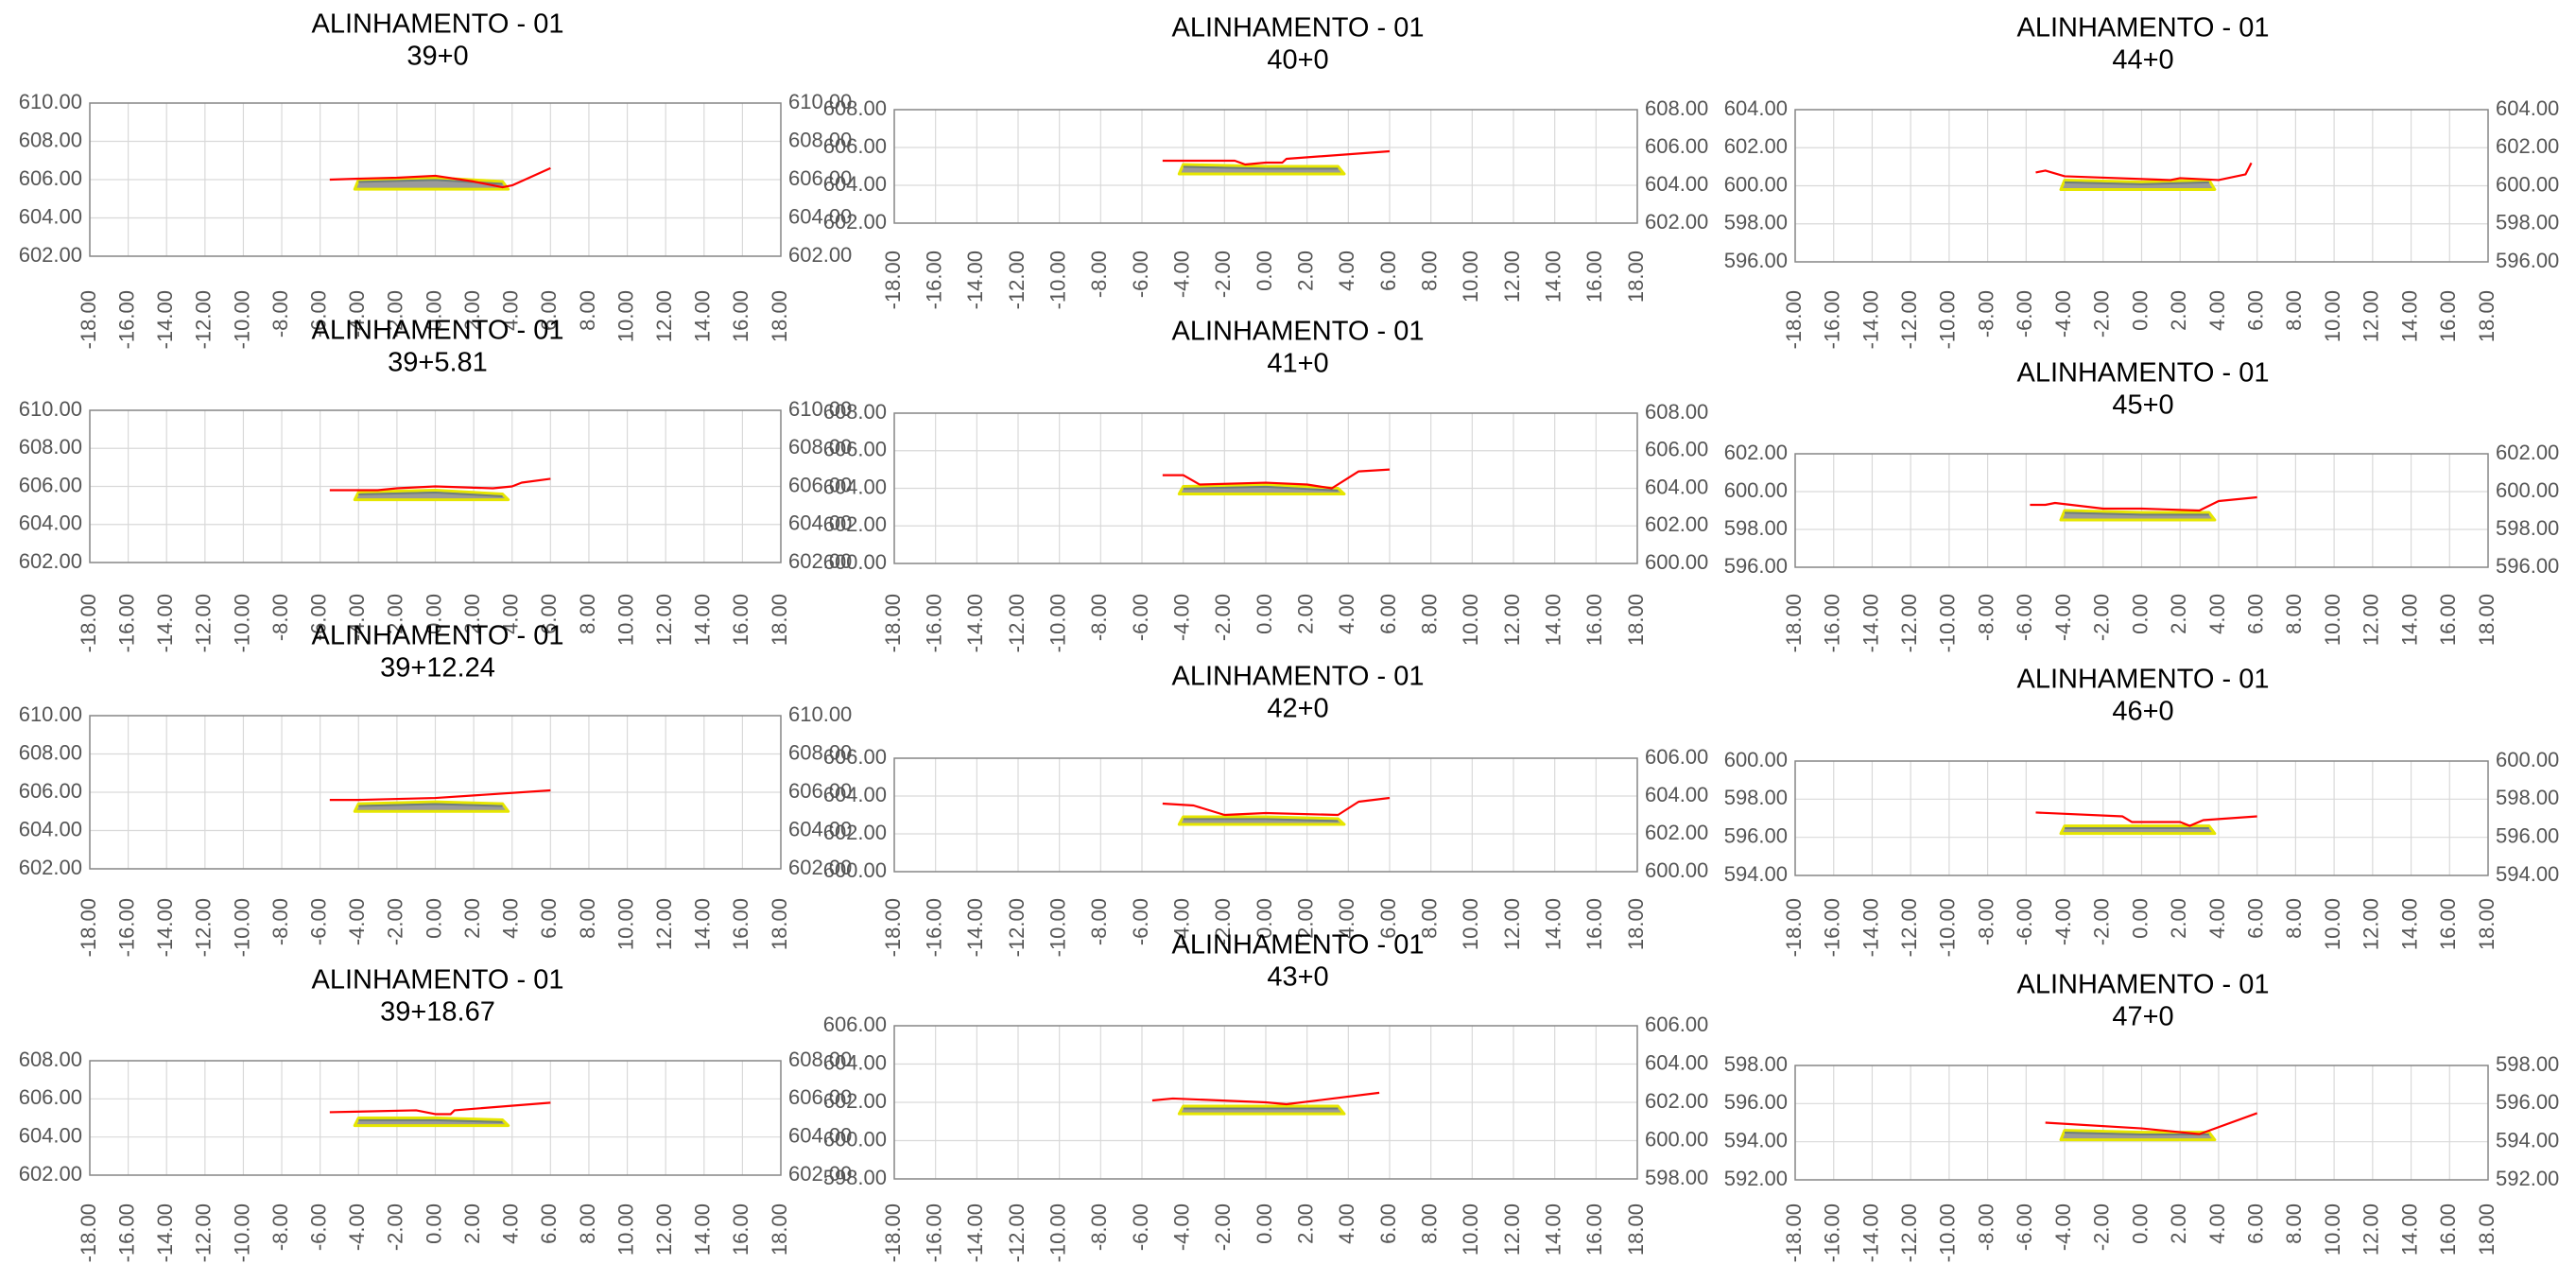 The image size is (2576, 1264). I want to click on station-label: 40+0, so click(1297, 60).